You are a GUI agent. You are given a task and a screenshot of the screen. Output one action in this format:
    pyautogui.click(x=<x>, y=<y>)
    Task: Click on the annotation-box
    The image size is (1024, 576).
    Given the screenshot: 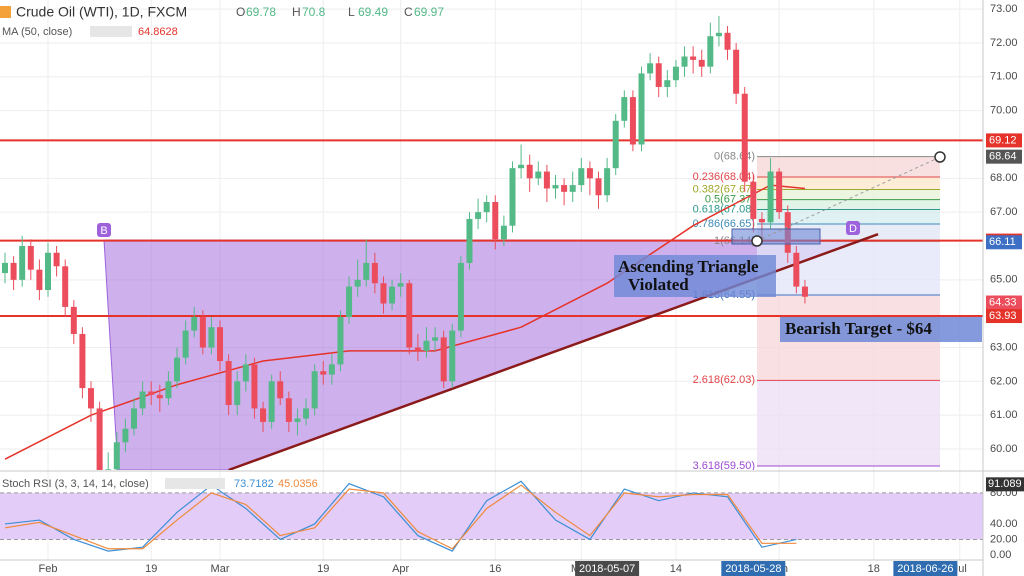 What is the action you would take?
    pyautogui.click(x=881, y=329)
    